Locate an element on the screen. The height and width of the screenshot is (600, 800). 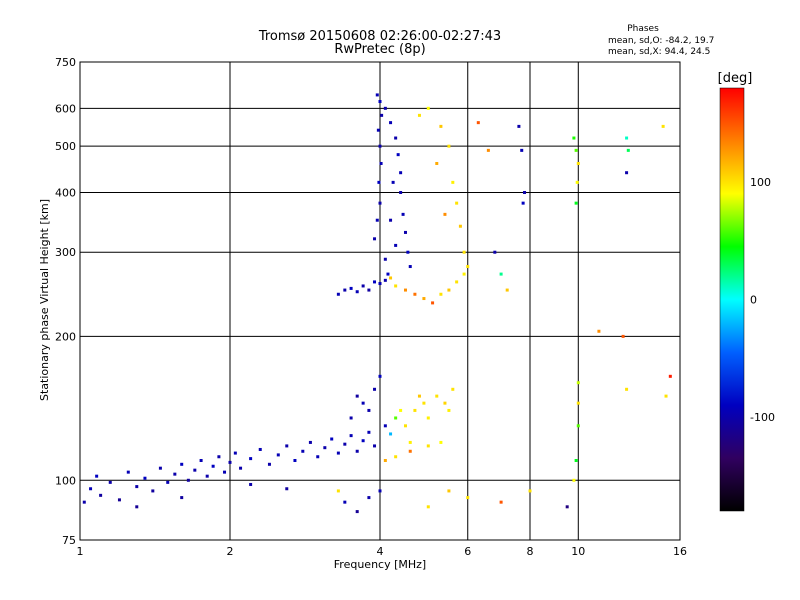
x-tick-label-6: 16 is located at coordinates (680, 551).